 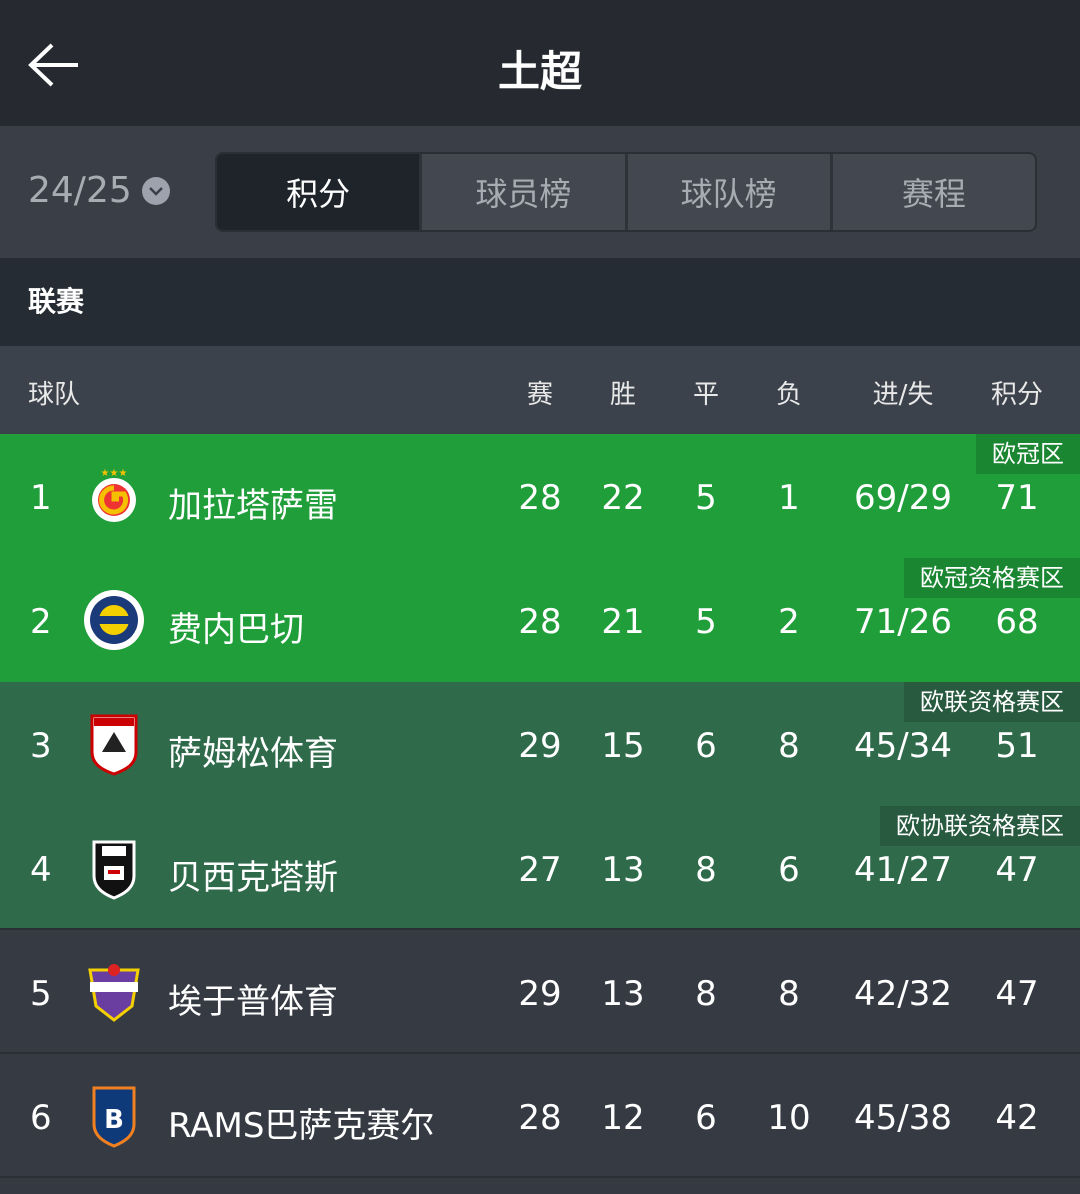 I want to click on cell-goals: 45/34, so click(x=903, y=746).